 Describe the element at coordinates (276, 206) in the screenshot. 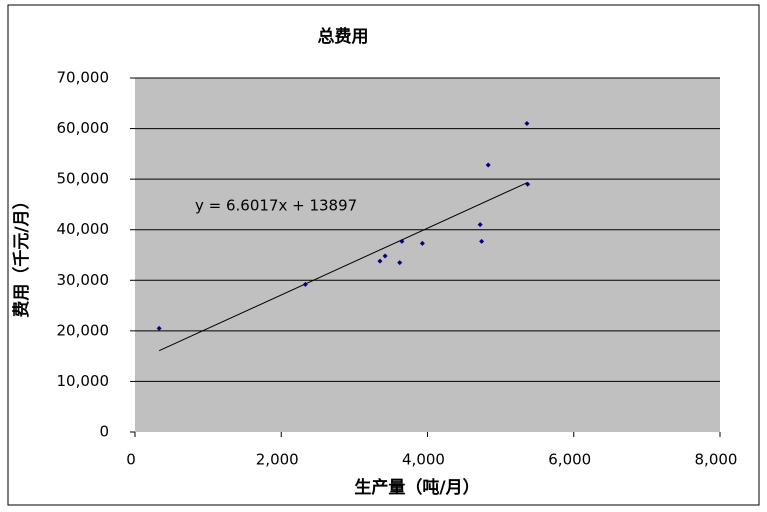

I see `trendline-label: y = 6.6017x + 13897` at that location.